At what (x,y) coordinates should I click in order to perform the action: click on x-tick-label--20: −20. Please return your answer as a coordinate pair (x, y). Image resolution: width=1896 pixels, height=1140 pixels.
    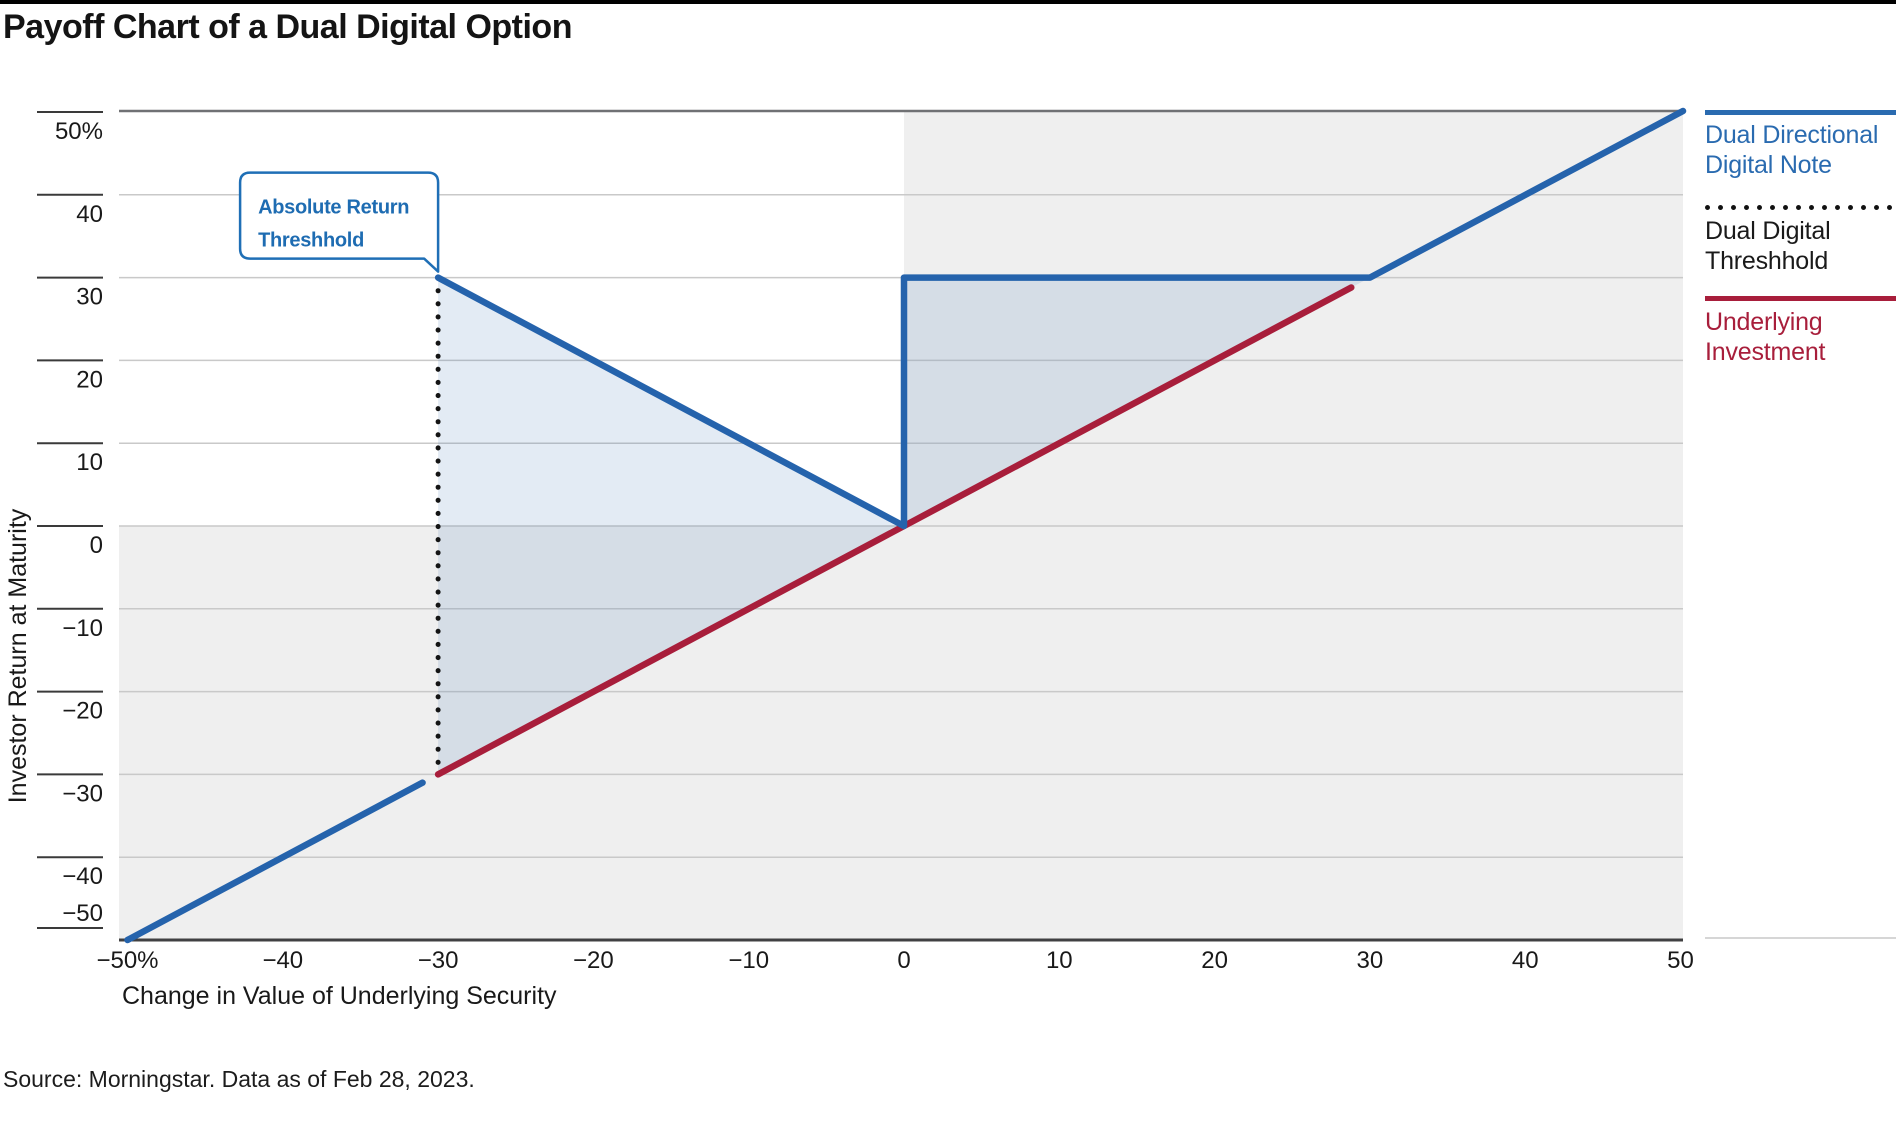
    Looking at the image, I should click on (593, 960).